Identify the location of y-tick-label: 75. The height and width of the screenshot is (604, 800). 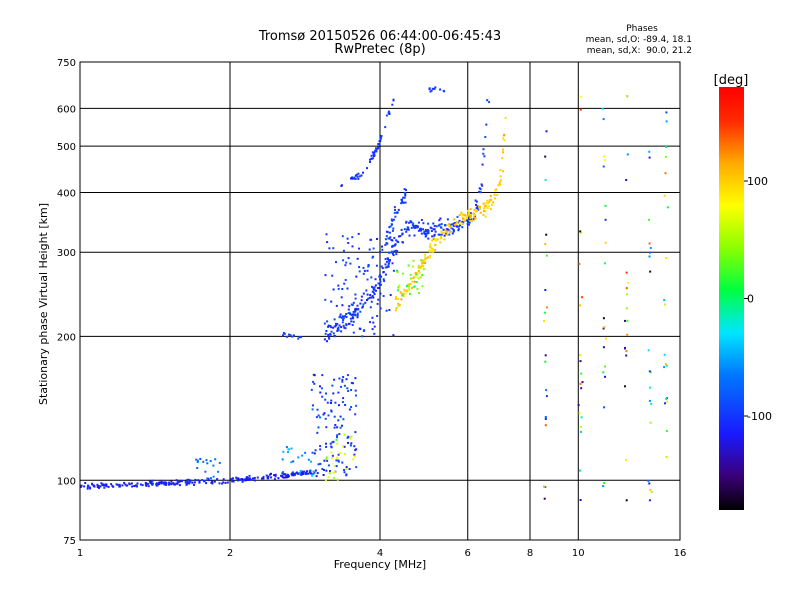
(69, 541).